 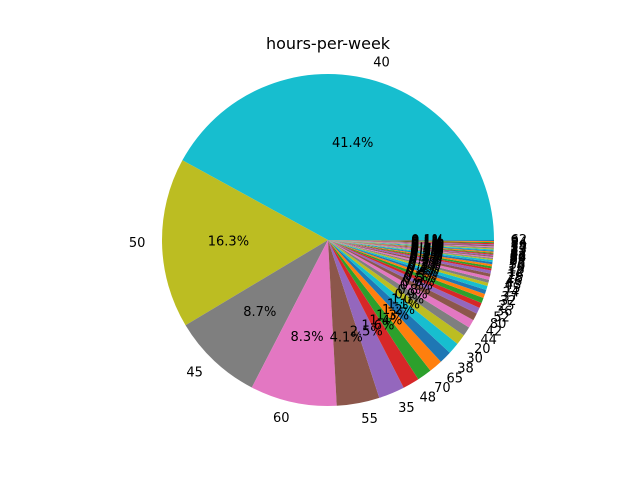 I want to click on pct-label-24: 0.4%, so click(x=423, y=268).